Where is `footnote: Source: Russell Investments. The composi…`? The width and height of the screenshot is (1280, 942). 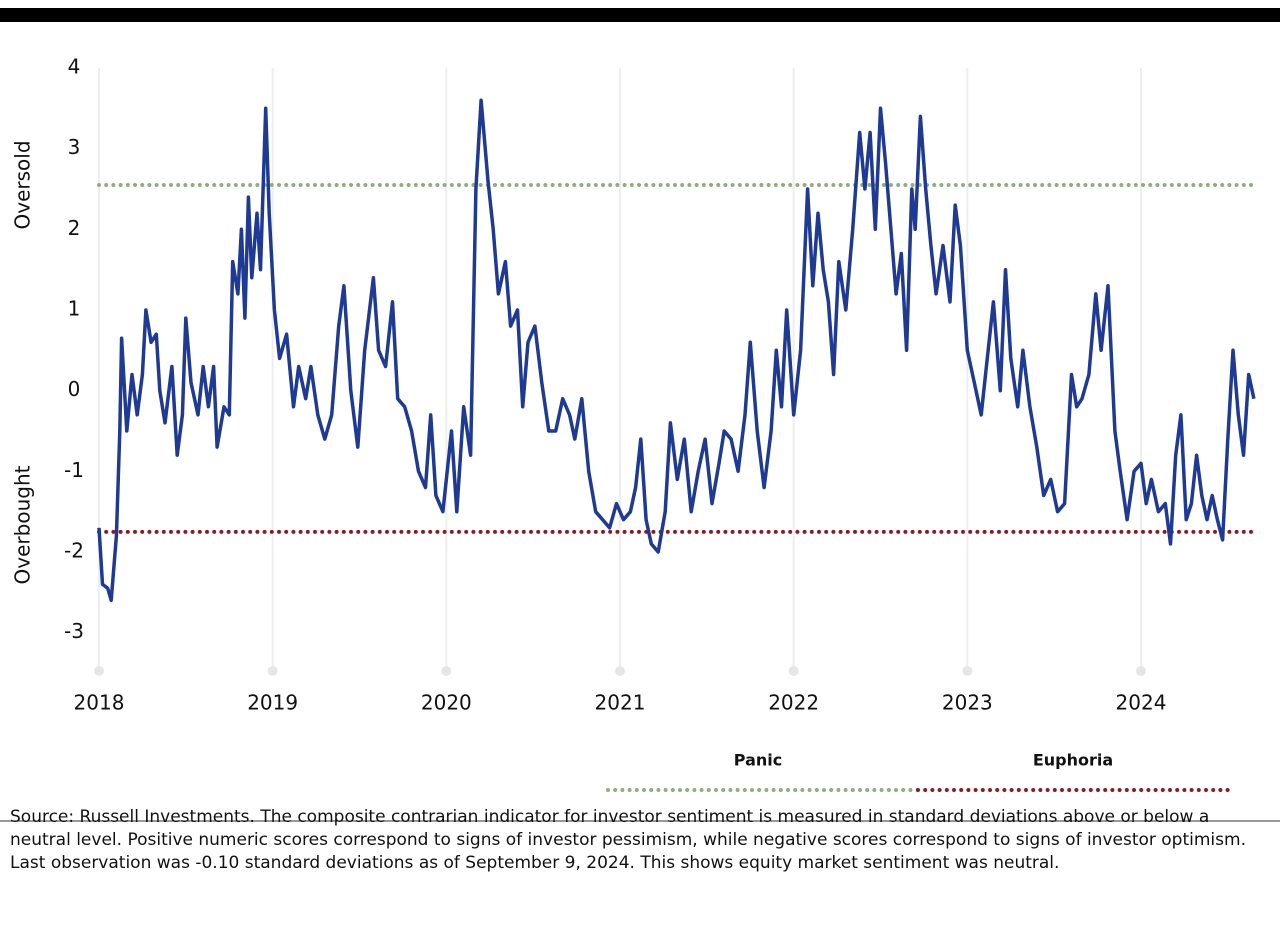 footnote: Source: Russell Investments. The composi… is located at coordinates (641, 840).